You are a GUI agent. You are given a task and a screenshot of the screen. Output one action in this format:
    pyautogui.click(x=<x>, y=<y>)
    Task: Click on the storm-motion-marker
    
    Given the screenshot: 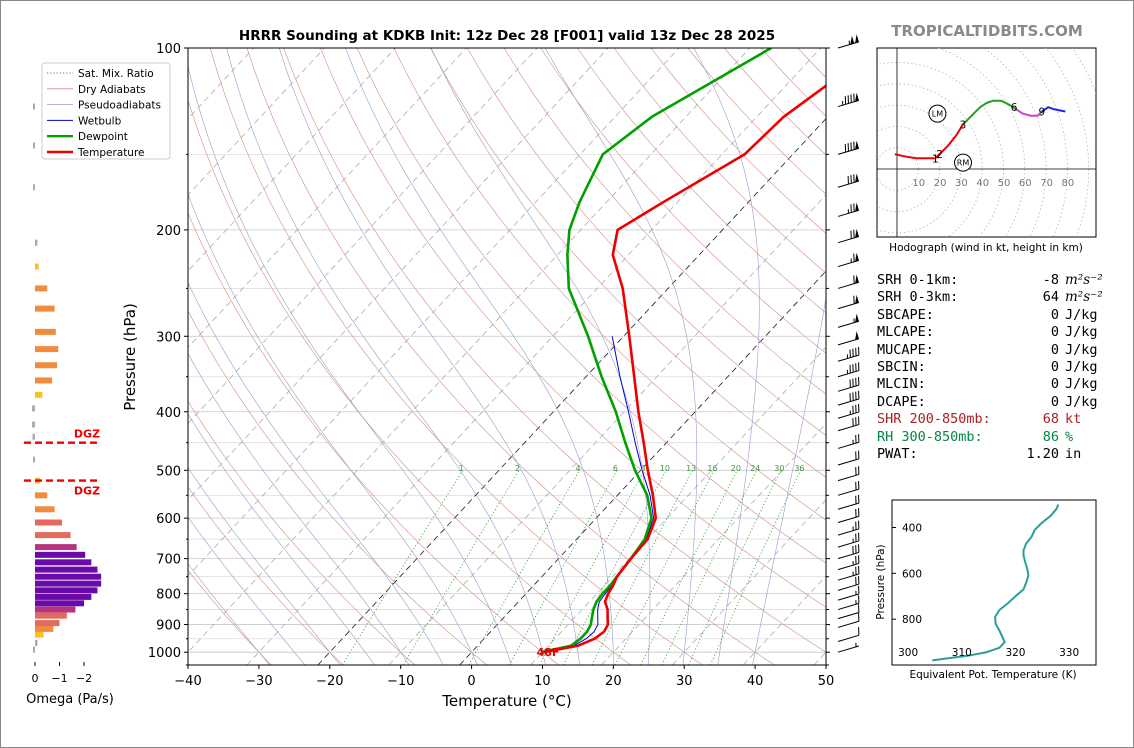 What is the action you would take?
    pyautogui.click(x=963, y=162)
    